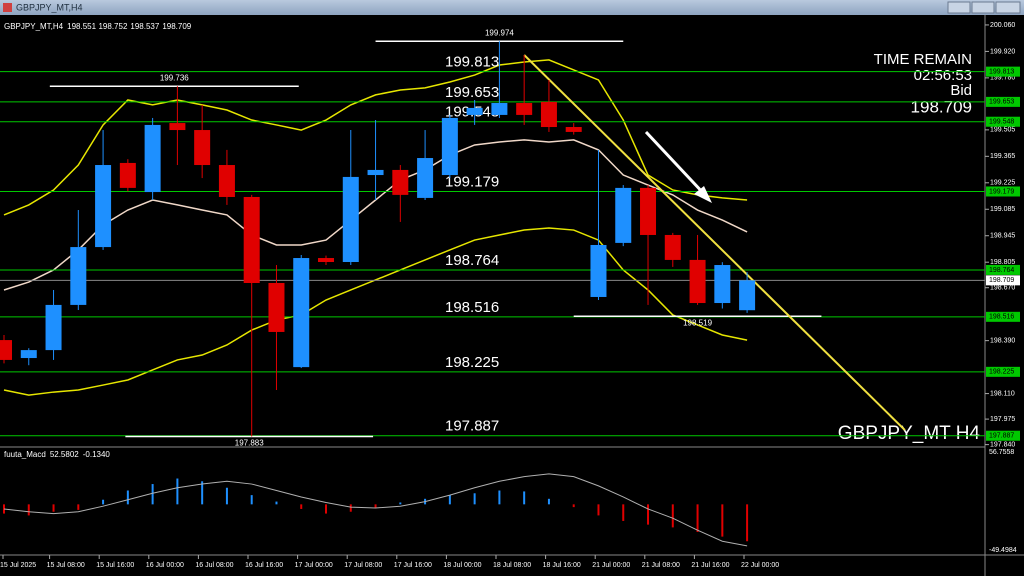 This screenshot has width=1024, height=576. I want to click on close-button, so click(1008, 7).